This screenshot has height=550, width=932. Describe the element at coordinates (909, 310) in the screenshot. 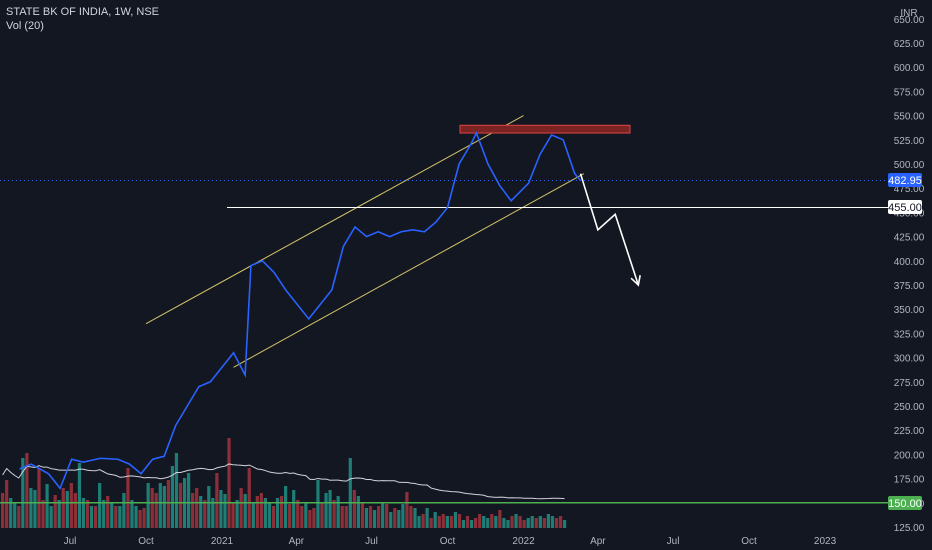

I see `price-tick-label: 350.00` at that location.